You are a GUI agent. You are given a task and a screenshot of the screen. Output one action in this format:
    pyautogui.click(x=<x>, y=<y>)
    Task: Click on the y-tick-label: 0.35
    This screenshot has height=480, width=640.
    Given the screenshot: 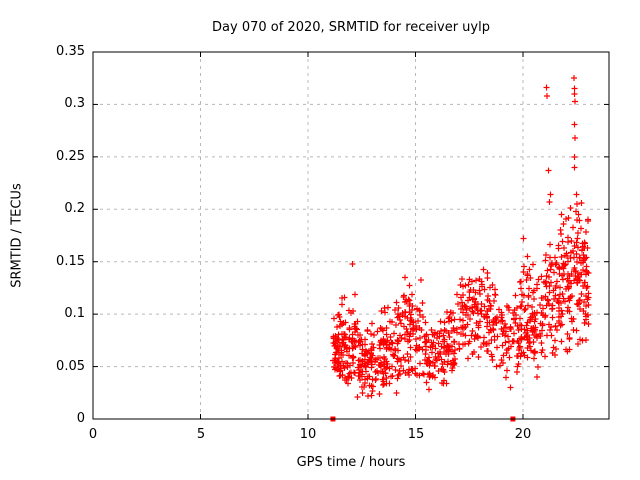 What is the action you would take?
    pyautogui.click(x=70, y=51)
    